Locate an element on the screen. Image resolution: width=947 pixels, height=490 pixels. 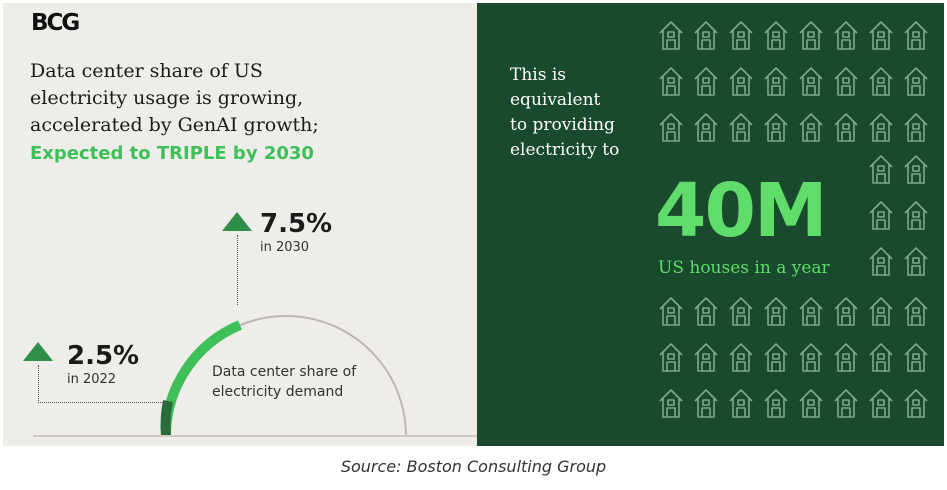
headline-line-1: Data center share of US is located at coordinates (146, 71).